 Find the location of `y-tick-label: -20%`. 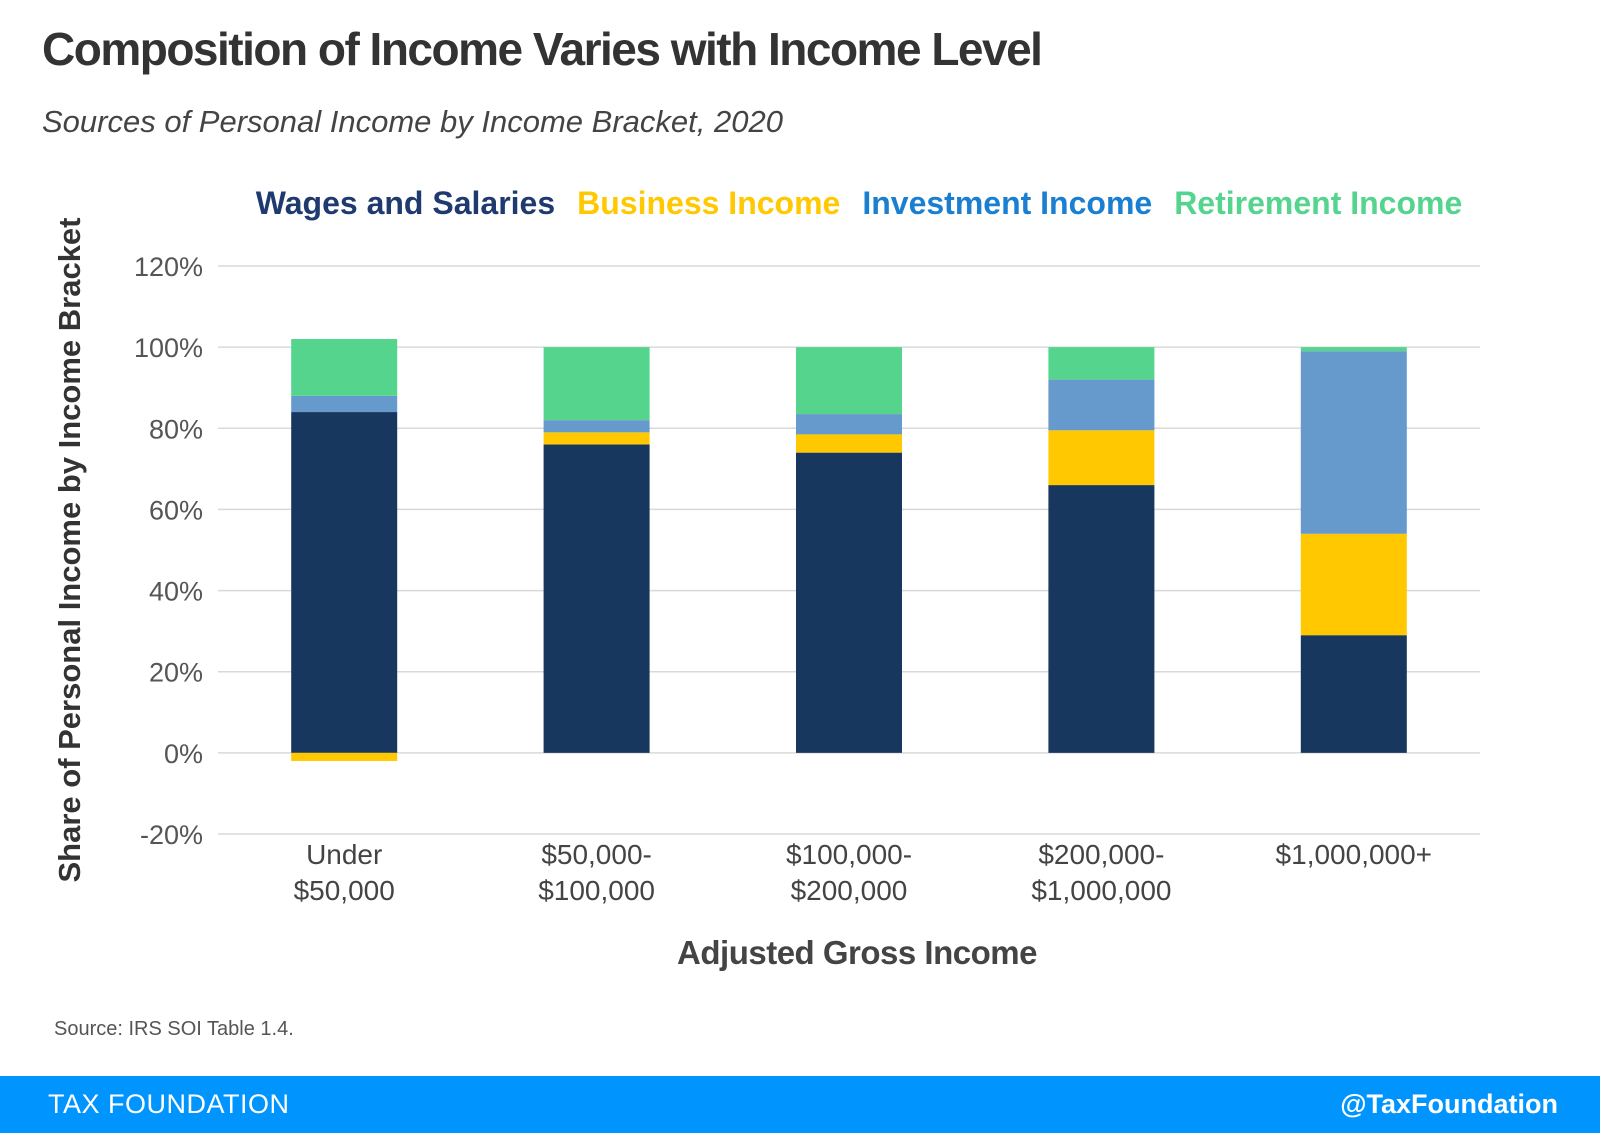

y-tick-label: -20% is located at coordinates (171, 835).